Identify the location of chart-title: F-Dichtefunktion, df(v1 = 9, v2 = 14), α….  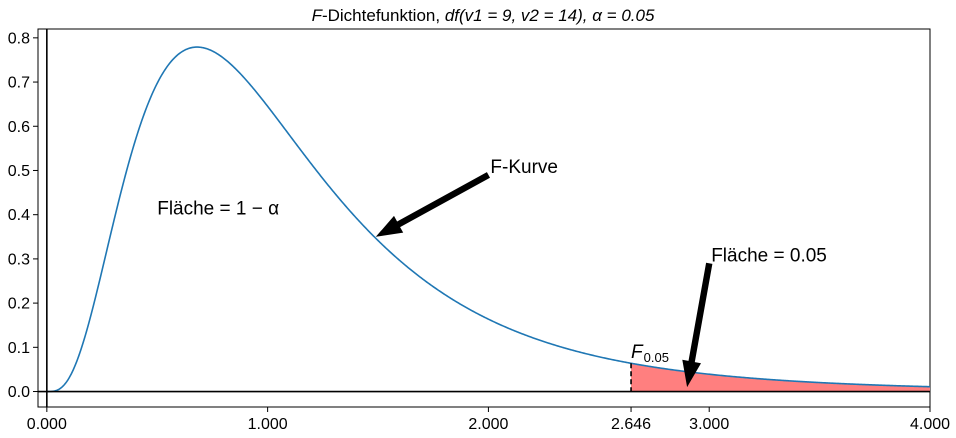
(483, 15).